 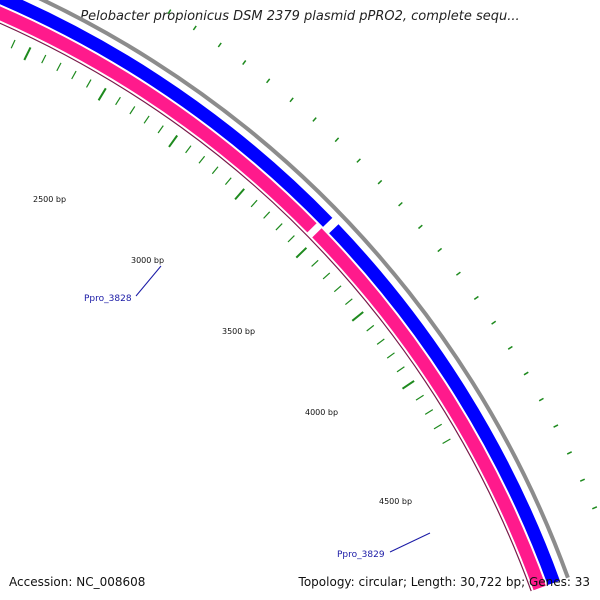 I want to click on accession-label: Accession: NC_008608, so click(x=77, y=582).